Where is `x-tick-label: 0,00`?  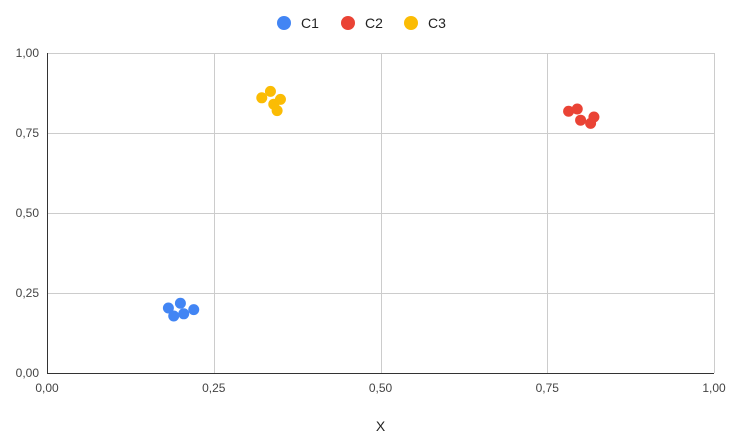 x-tick-label: 0,00 is located at coordinates (47, 388).